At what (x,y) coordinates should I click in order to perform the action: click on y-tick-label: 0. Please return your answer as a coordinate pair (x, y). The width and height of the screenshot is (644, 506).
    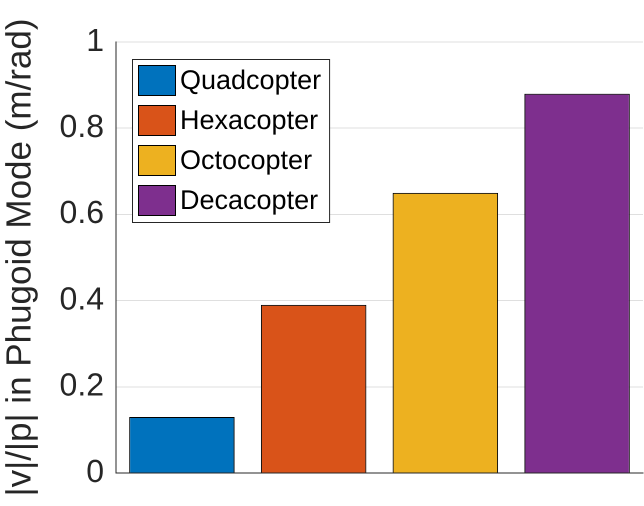
    Looking at the image, I should click on (95, 470).